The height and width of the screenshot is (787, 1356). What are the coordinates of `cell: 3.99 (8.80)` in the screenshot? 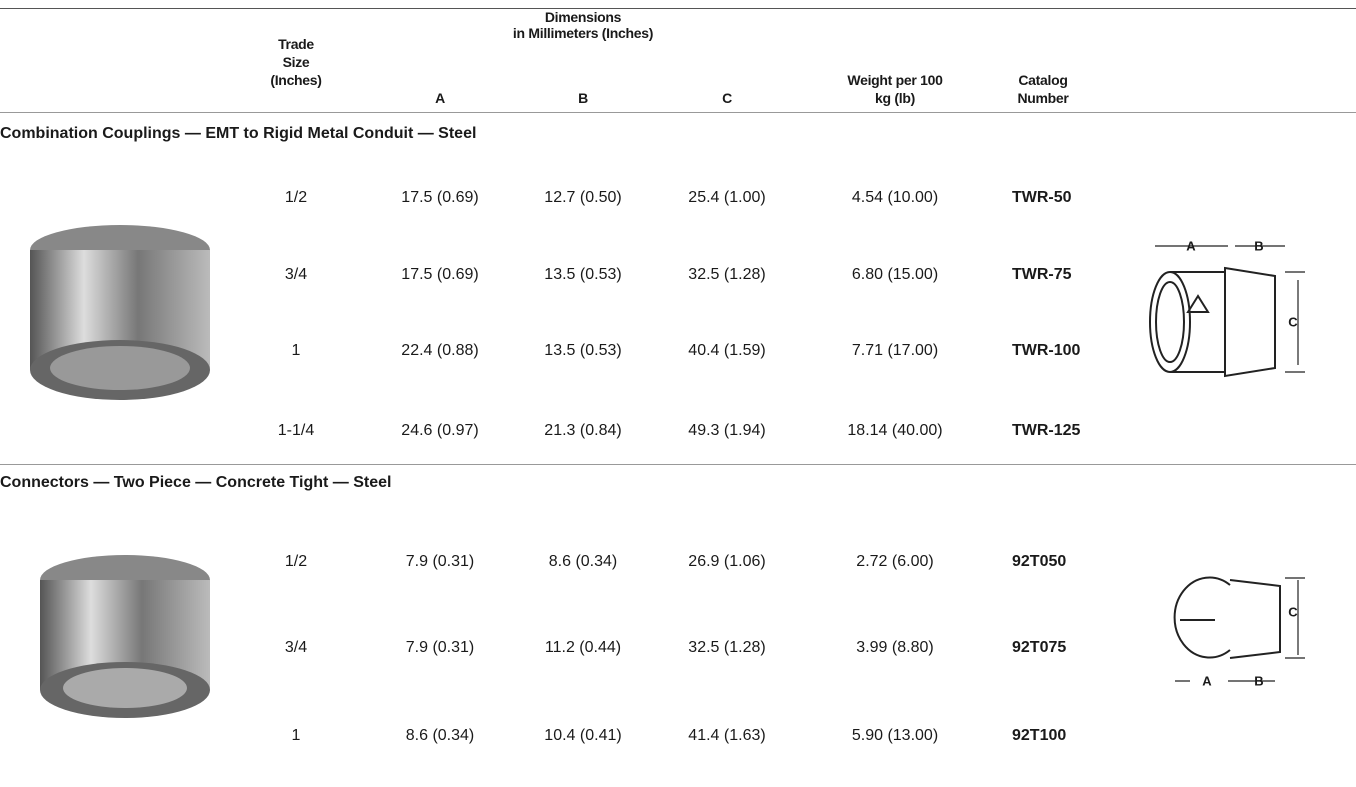 It's located at (895, 647).